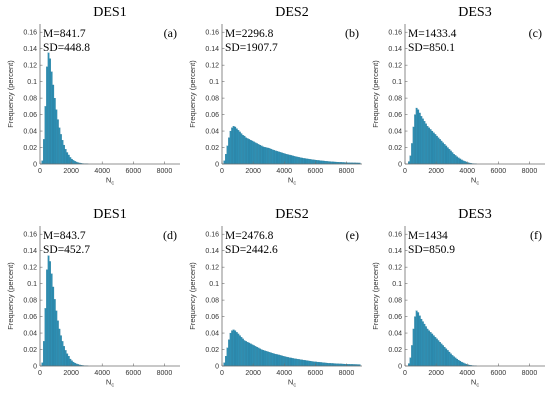  Describe the element at coordinates (432, 34) in the screenshot. I see `mean-annotation: M=1433.4` at that location.